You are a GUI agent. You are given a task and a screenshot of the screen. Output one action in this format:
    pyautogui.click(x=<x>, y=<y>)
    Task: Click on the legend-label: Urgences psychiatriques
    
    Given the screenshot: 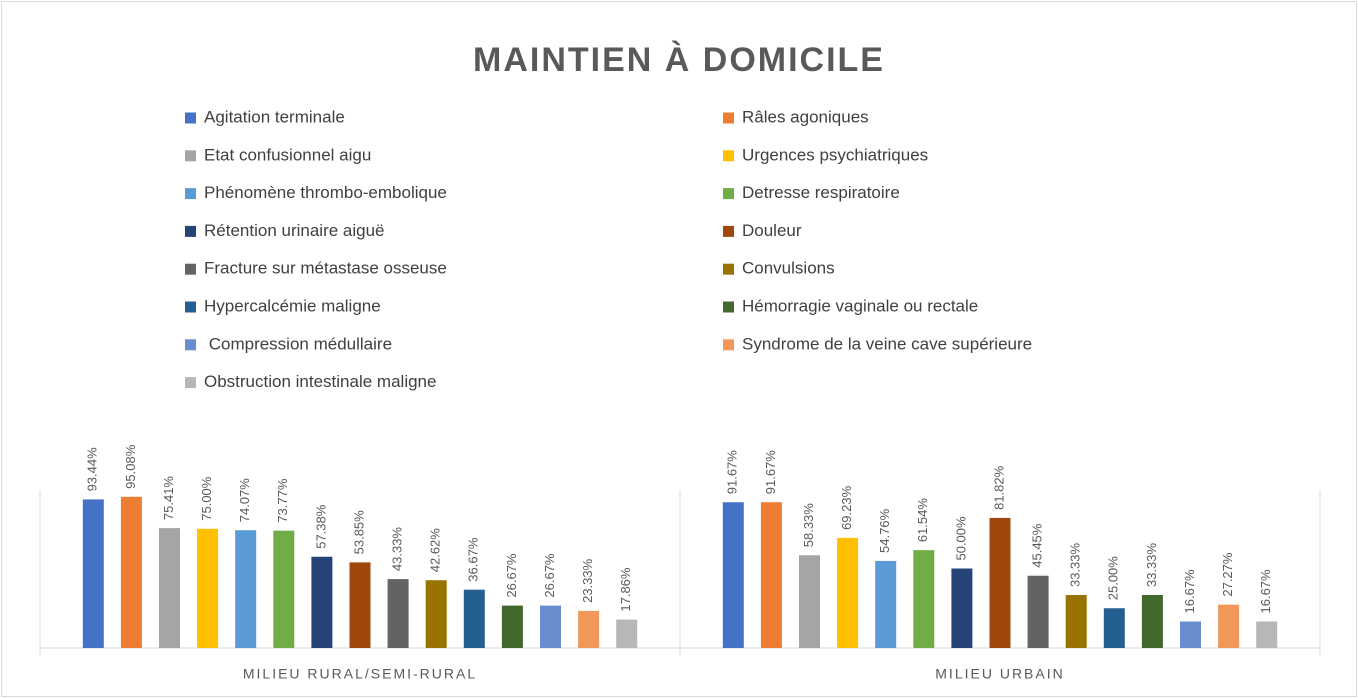 What is the action you would take?
    pyautogui.click(x=835, y=154)
    